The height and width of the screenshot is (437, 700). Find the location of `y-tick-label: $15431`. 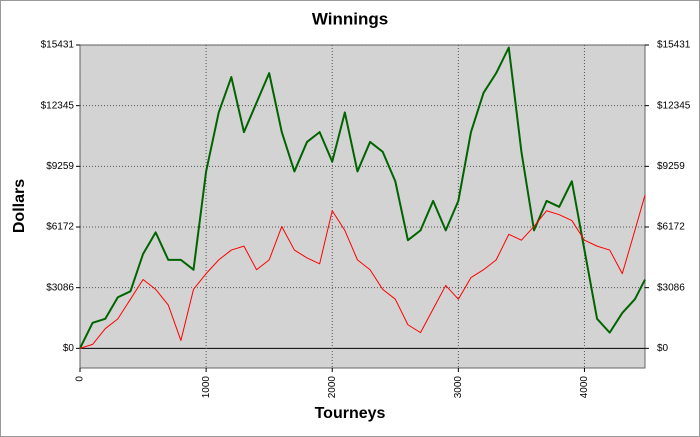

y-tick-label: $15431 is located at coordinates (58, 45).